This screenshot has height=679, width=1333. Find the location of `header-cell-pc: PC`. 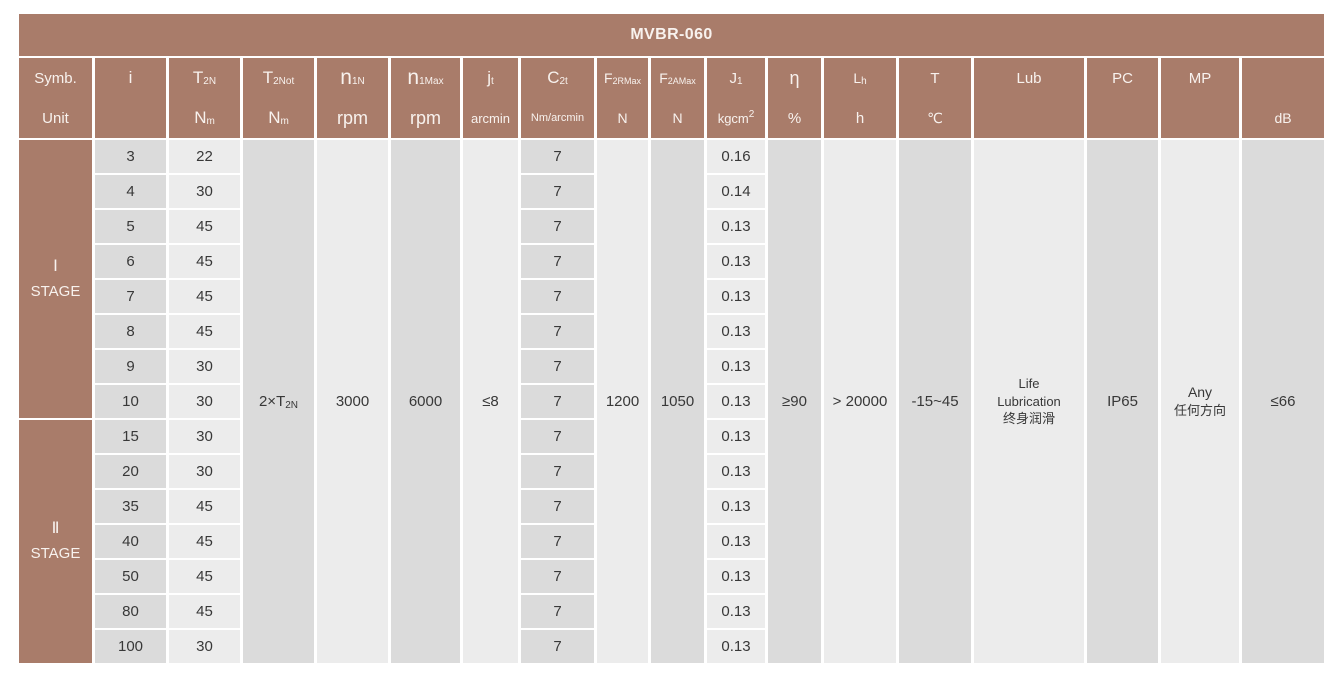

header-cell-pc: PC is located at coordinates (1122, 98).